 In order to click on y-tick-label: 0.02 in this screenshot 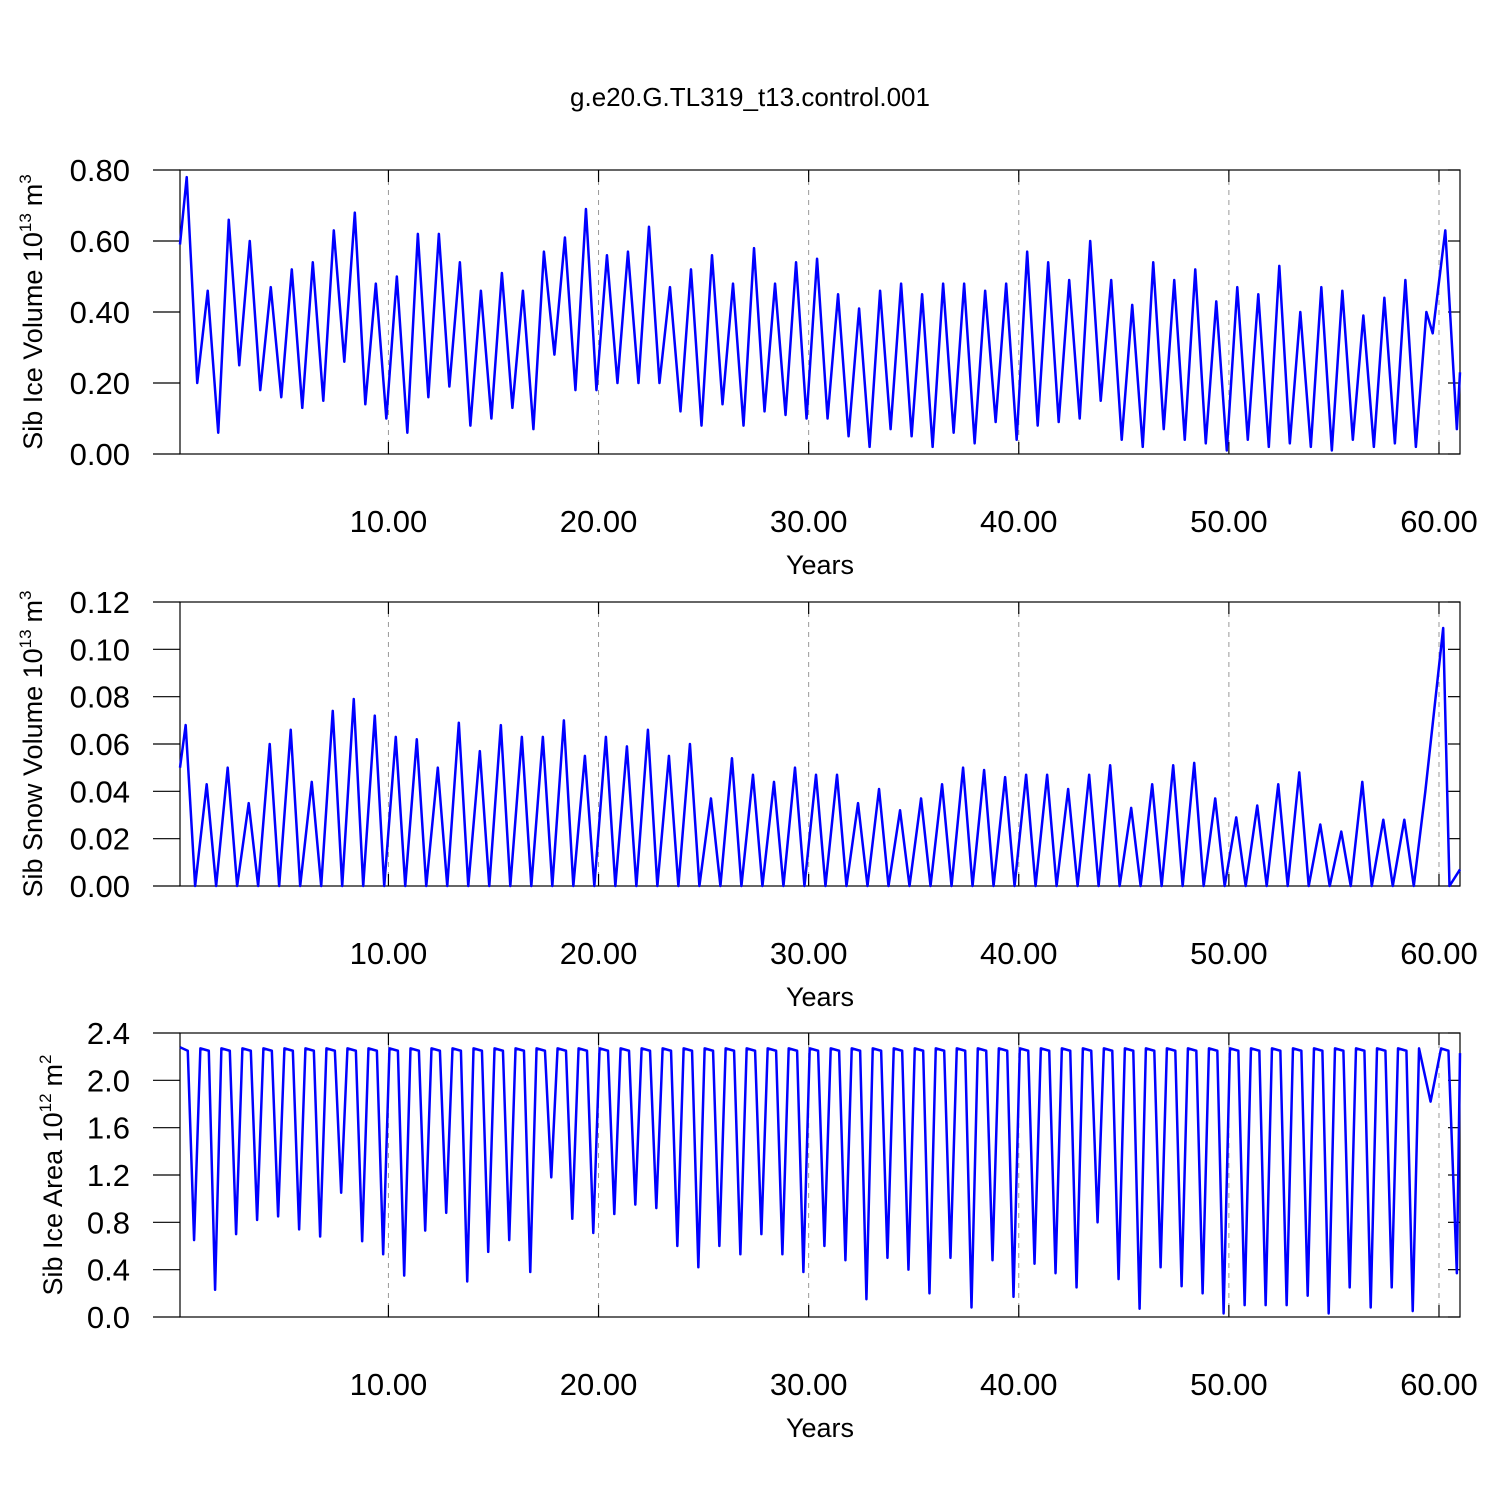, I will do `click(100, 839)`.